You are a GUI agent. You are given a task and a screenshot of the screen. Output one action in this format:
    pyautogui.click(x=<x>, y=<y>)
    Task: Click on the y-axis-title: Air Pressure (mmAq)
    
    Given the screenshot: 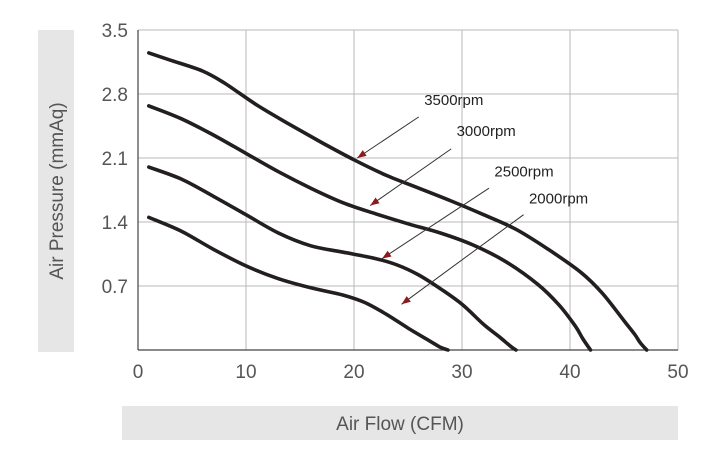 What is the action you would take?
    pyautogui.click(x=57, y=190)
    